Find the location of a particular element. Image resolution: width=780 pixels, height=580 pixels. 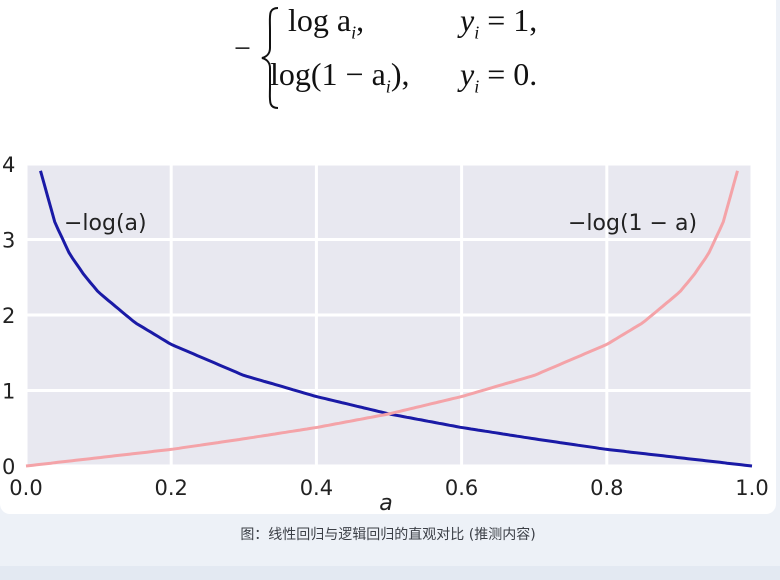

x-tick-label: 0.0 is located at coordinates (25, 488).